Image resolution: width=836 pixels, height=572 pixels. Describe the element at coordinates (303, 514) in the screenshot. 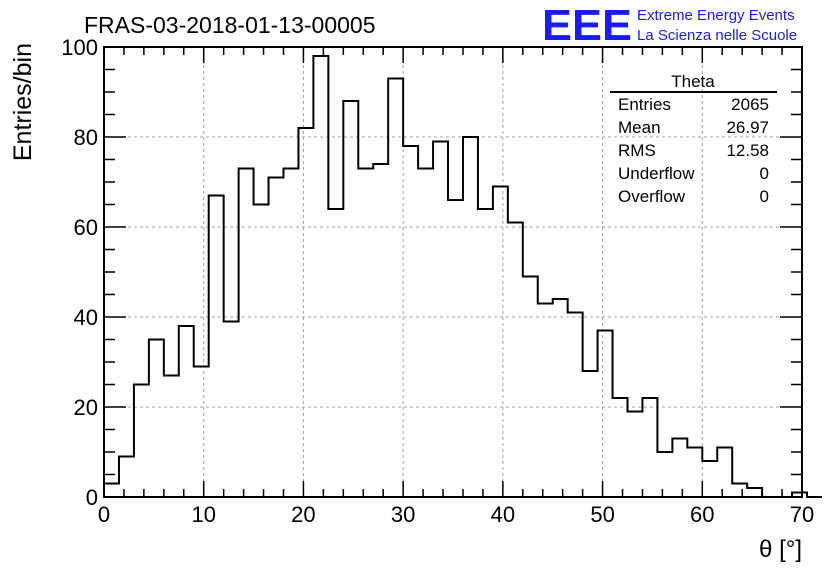

I see `x-tick-label: 20` at that location.